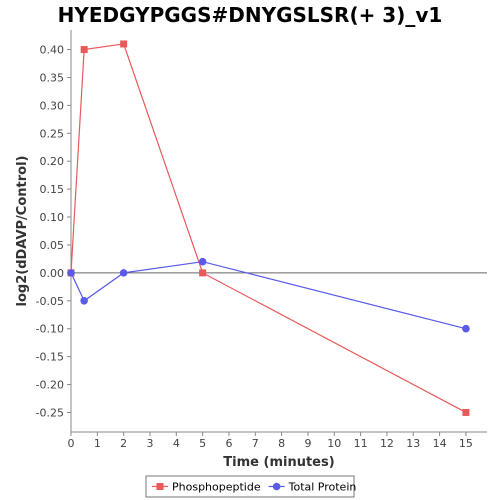 This screenshot has height=500, width=500. Describe the element at coordinates (255, 443) in the screenshot. I see `x-tick-label: 7` at that location.